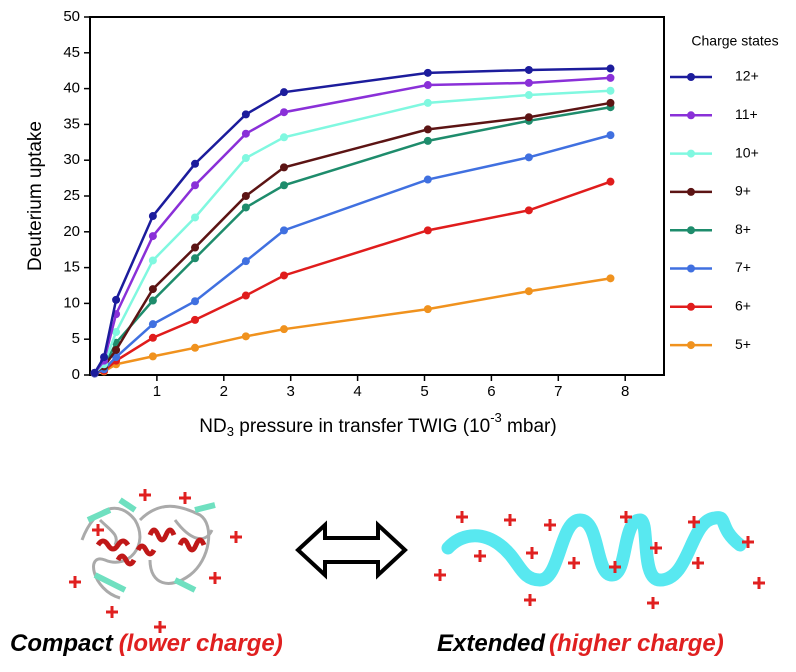  What do you see at coordinates (496, 417) in the screenshot?
I see `x-label-sup: -3` at bounding box center [496, 417].